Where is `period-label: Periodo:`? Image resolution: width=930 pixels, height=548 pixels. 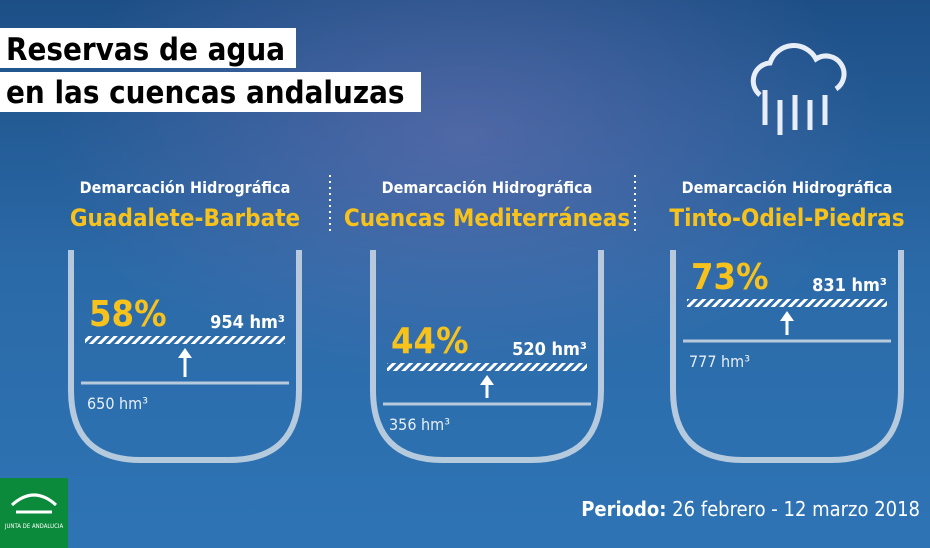
period-label: Periodo: is located at coordinates (623, 509).